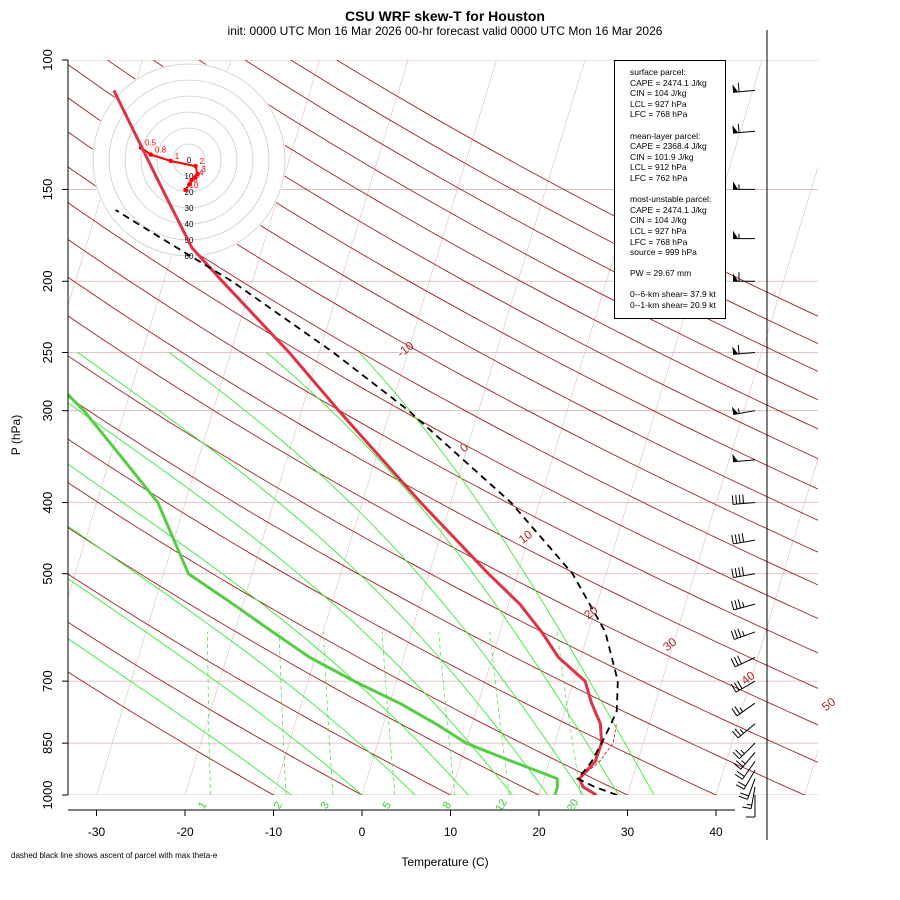 This screenshot has width=900, height=900. What do you see at coordinates (47, 681) in the screenshot?
I see `y-tick-label: 700` at bounding box center [47, 681].